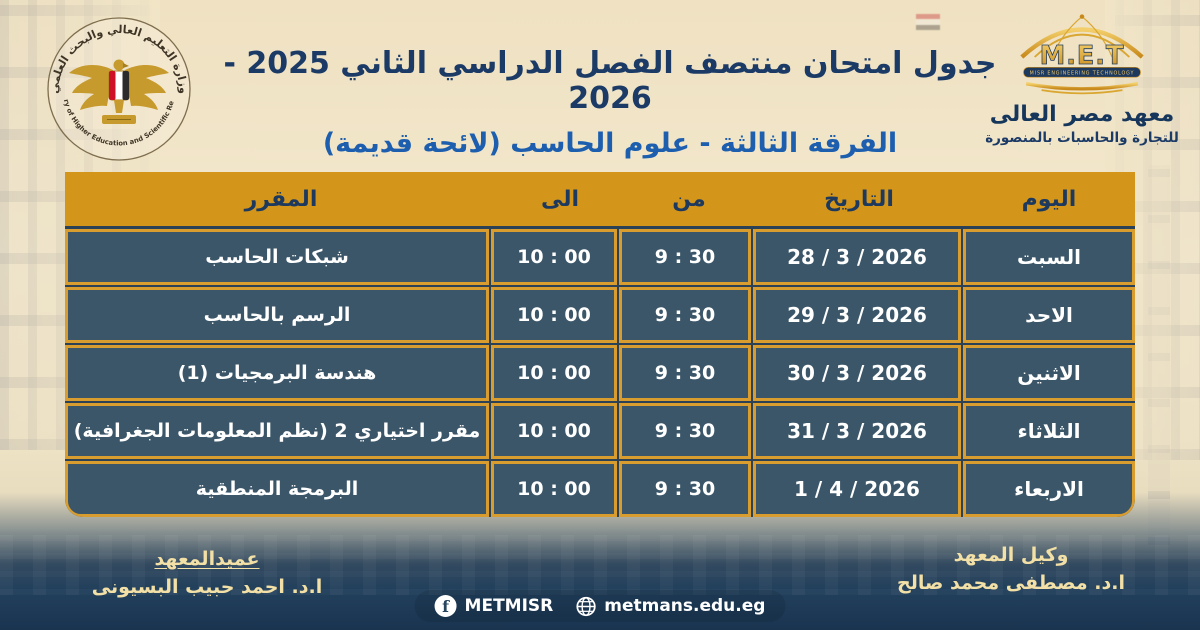 This screenshot has height=630, width=1200. What do you see at coordinates (689, 199) in the screenshot?
I see `column-header-from: من` at bounding box center [689, 199].